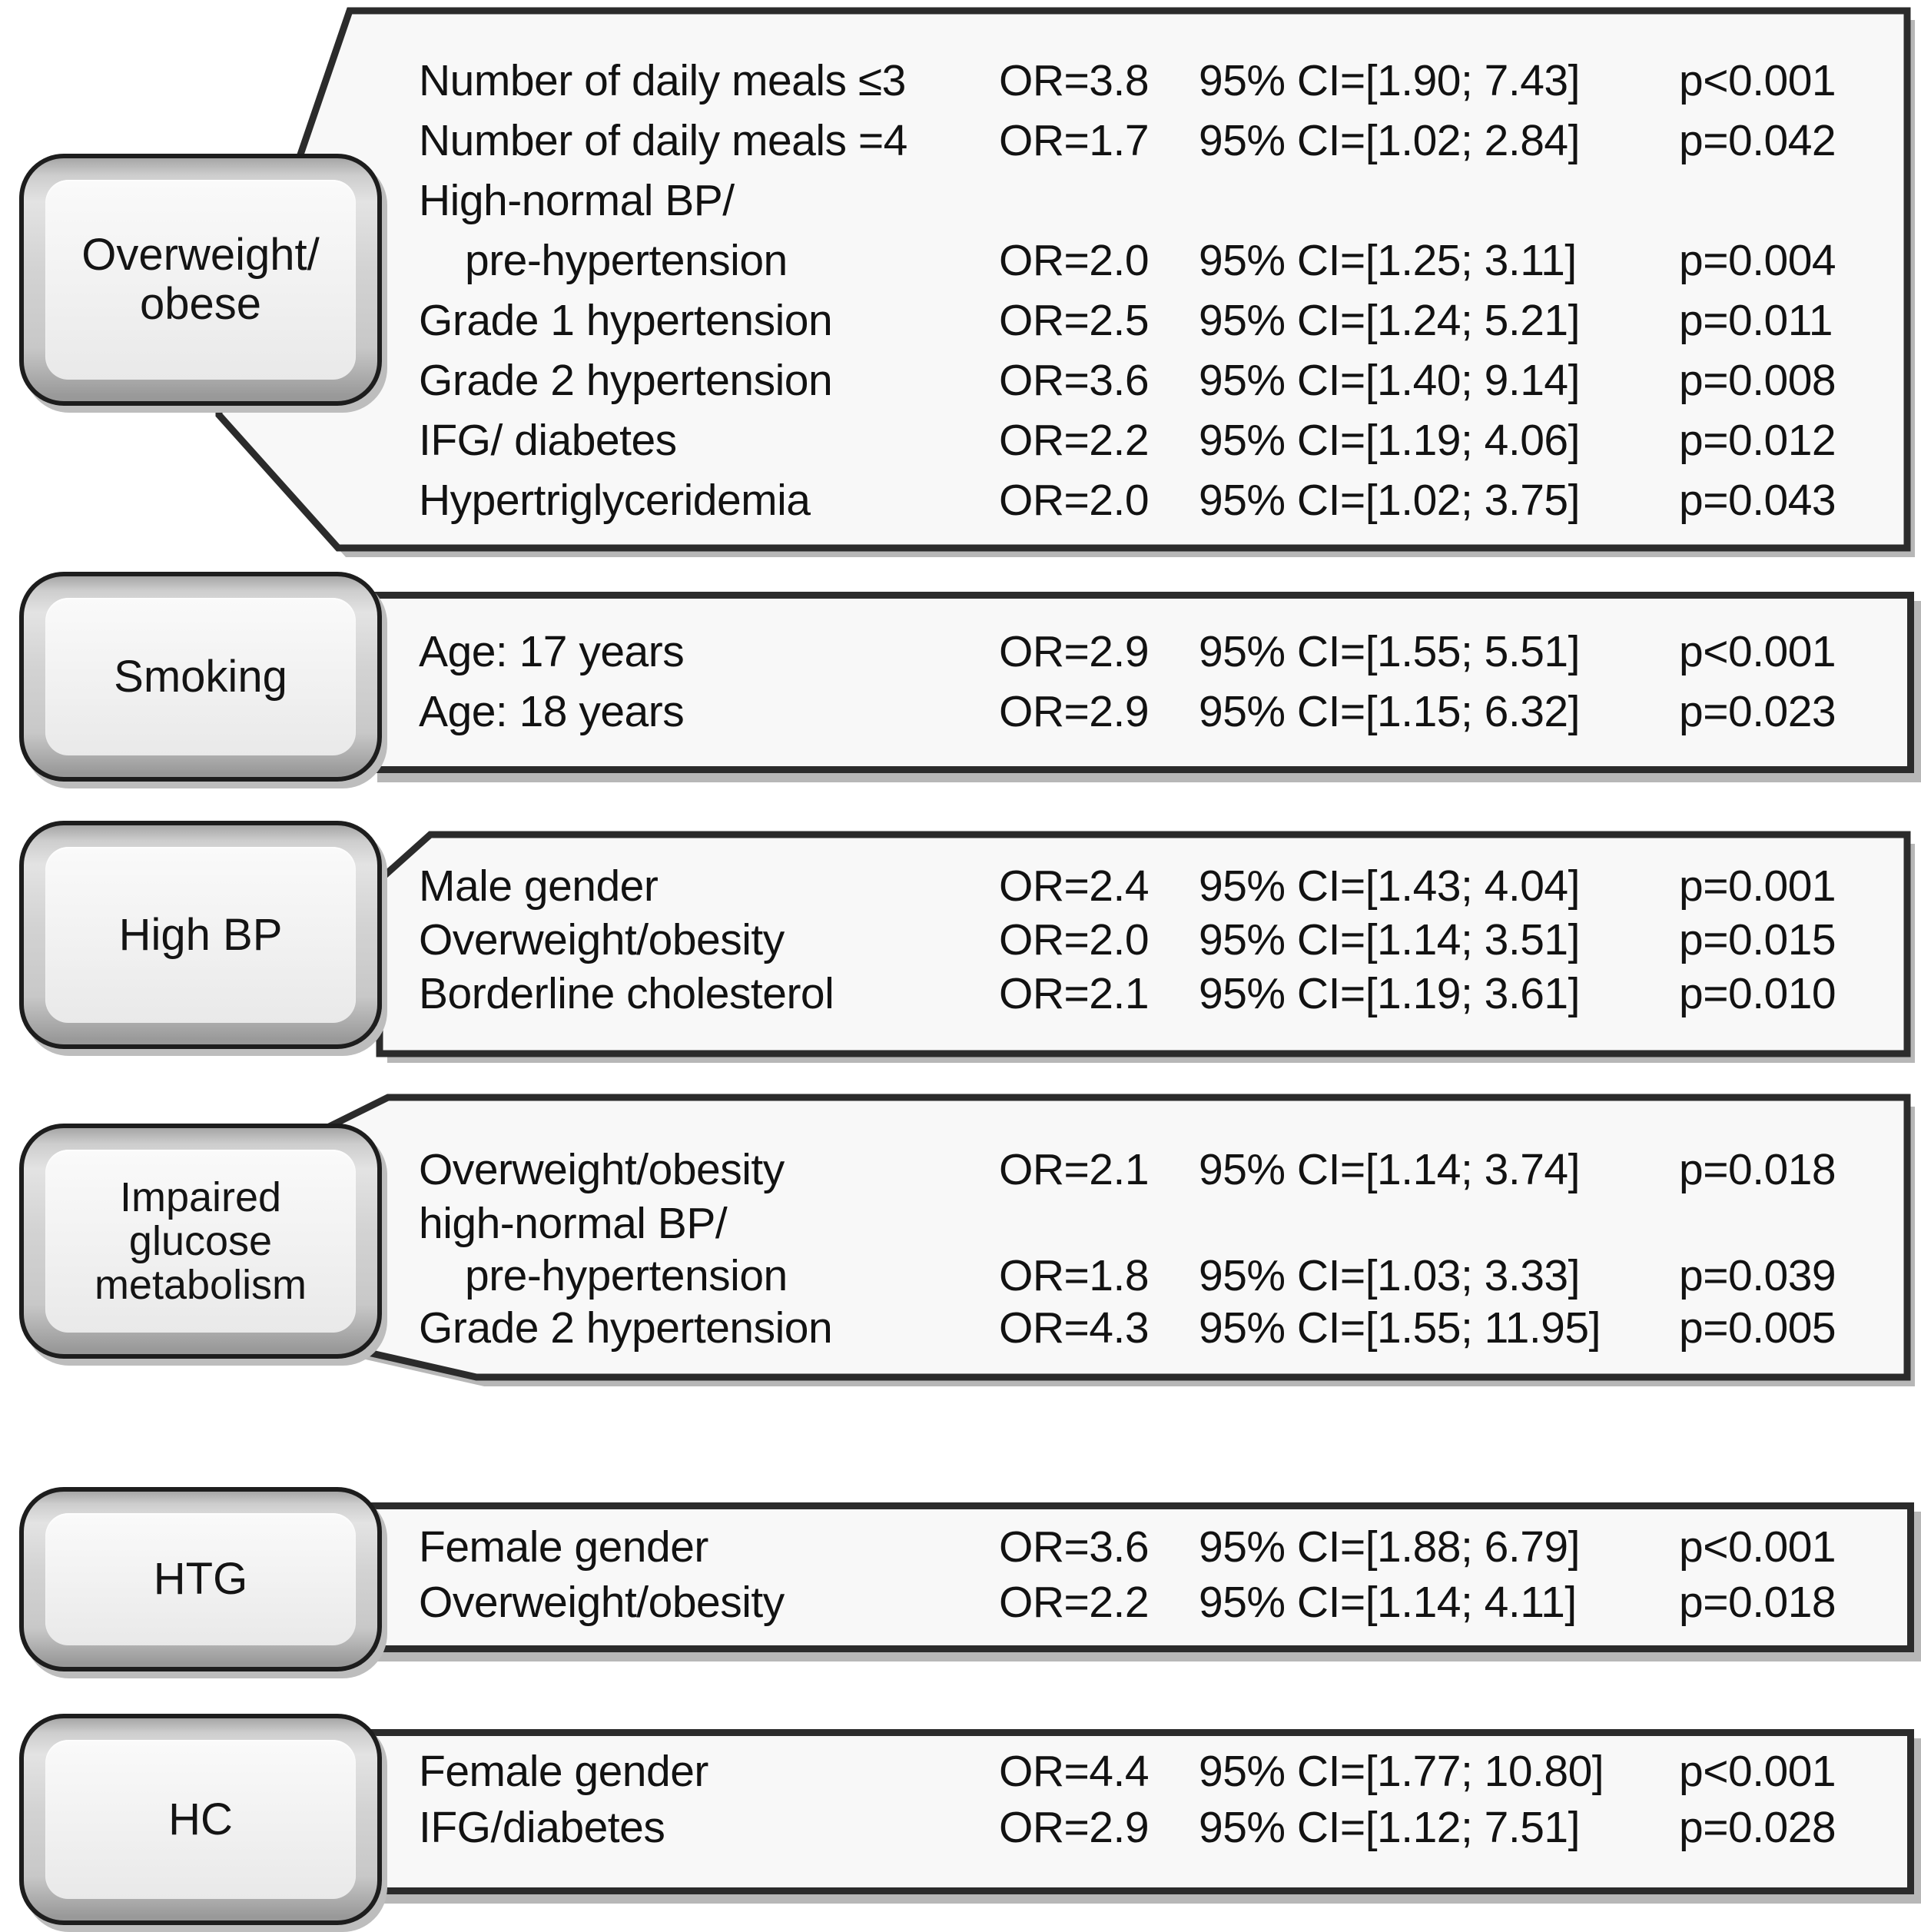 The width and height of the screenshot is (1921, 1932). Describe the element at coordinates (1389, 380) in the screenshot. I see `ci-value: 95% CI=[1.40; 9.14]` at that location.